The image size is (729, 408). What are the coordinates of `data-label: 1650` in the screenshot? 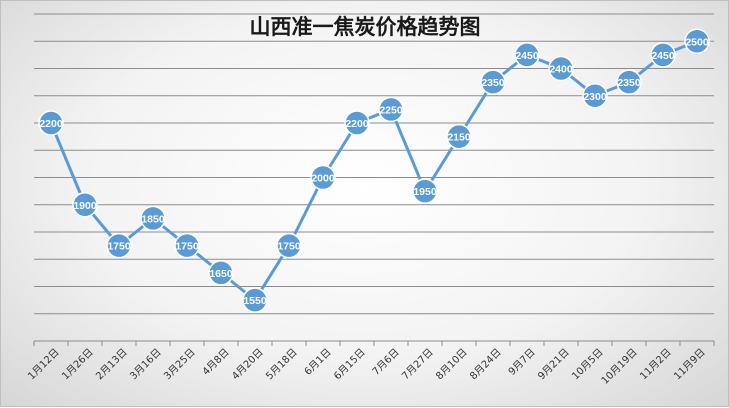 It's located at (221, 274).